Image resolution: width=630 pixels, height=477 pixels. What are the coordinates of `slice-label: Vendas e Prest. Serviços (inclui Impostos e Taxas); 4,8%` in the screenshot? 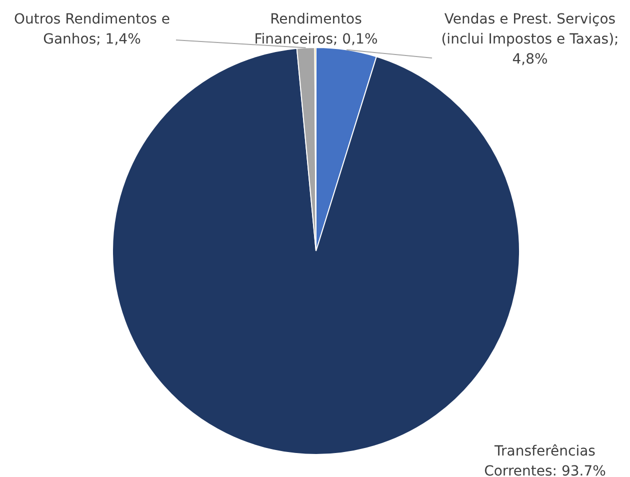 It's located at (530, 40).